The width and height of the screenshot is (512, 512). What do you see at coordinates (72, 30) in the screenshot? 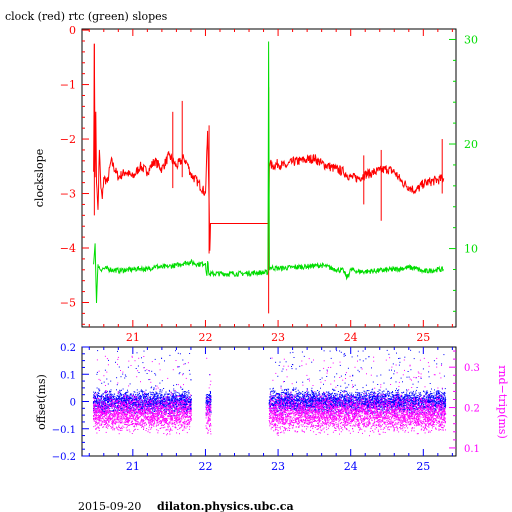
I see `left-tick-label: 0` at bounding box center [72, 30].